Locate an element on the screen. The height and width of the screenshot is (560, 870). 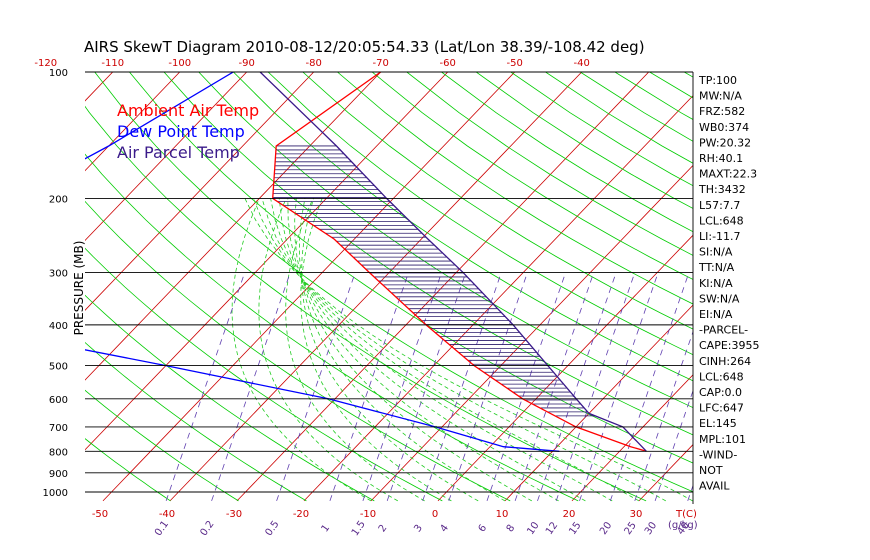
x-axis-unit-label: T(C) is located at coordinates (686, 514).